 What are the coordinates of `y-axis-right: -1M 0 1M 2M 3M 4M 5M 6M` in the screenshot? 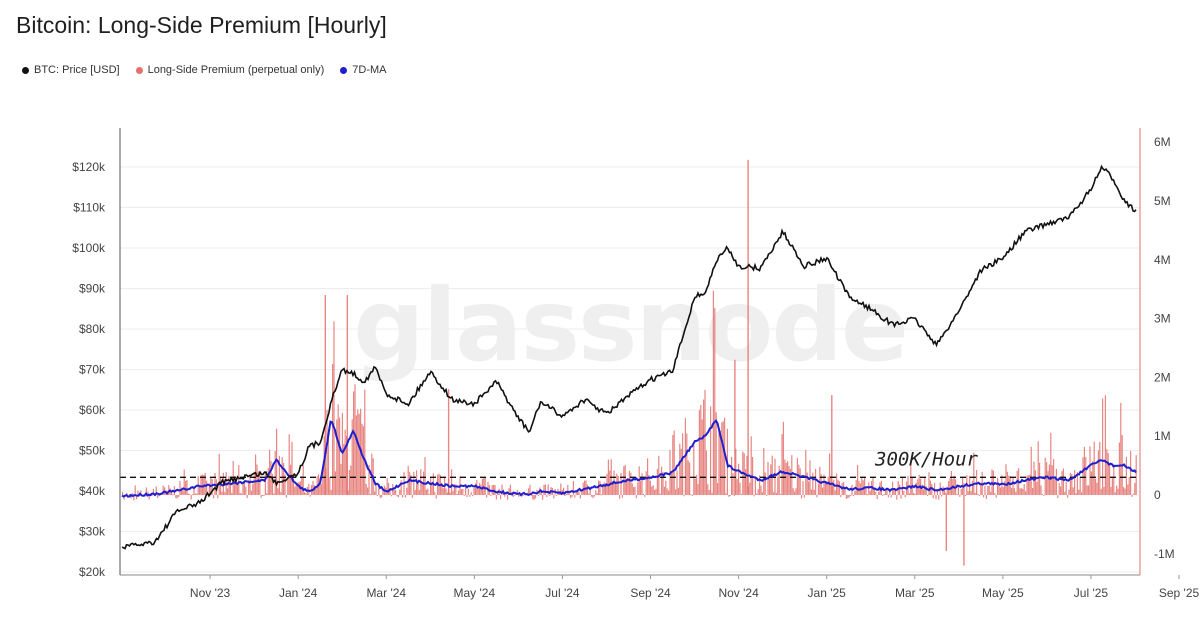 It's located at (1164, 348).